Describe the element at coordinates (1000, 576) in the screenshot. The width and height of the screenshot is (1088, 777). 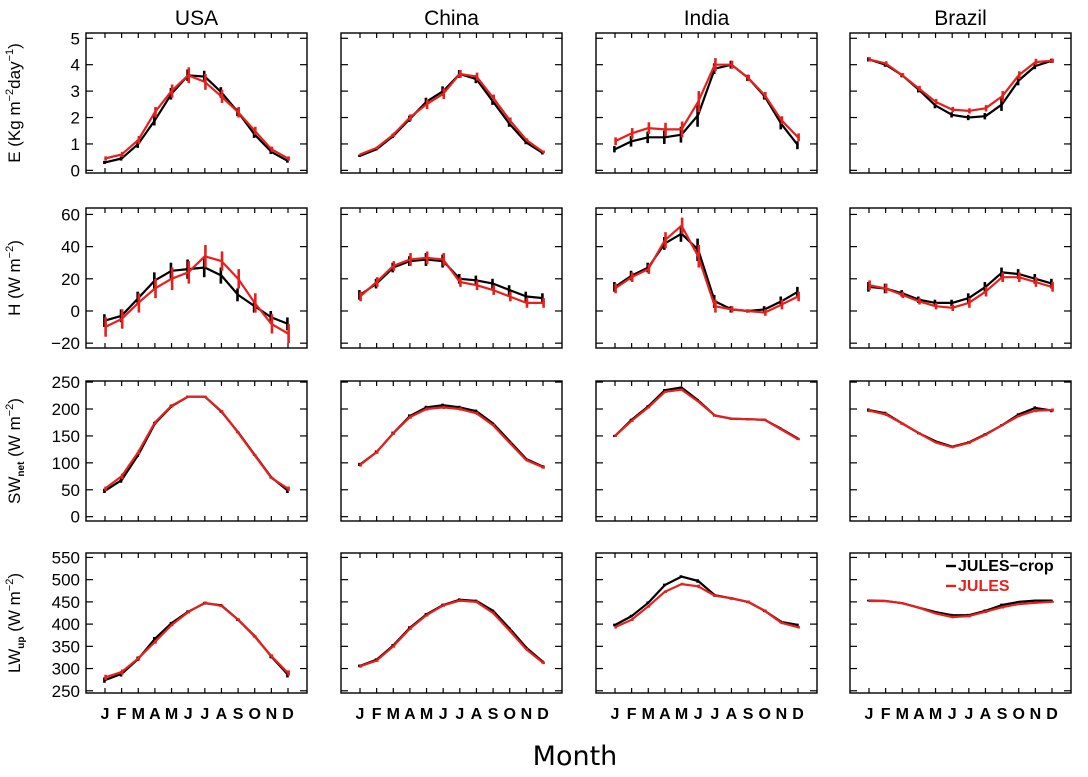
I see `legend: JULES−crop JULES` at that location.